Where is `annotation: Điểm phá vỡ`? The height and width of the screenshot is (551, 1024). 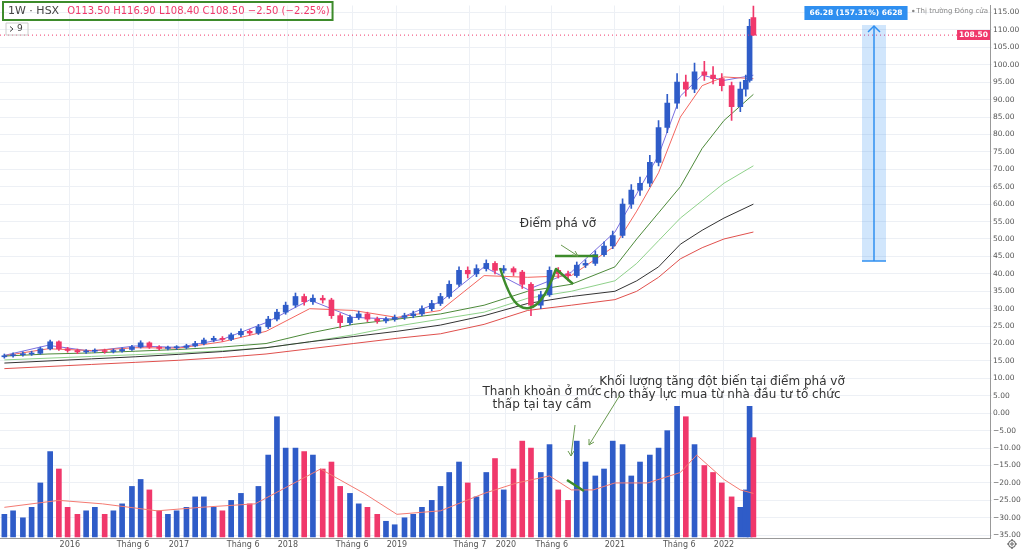 annotation: Điểm phá vỡ is located at coordinates (558, 223).